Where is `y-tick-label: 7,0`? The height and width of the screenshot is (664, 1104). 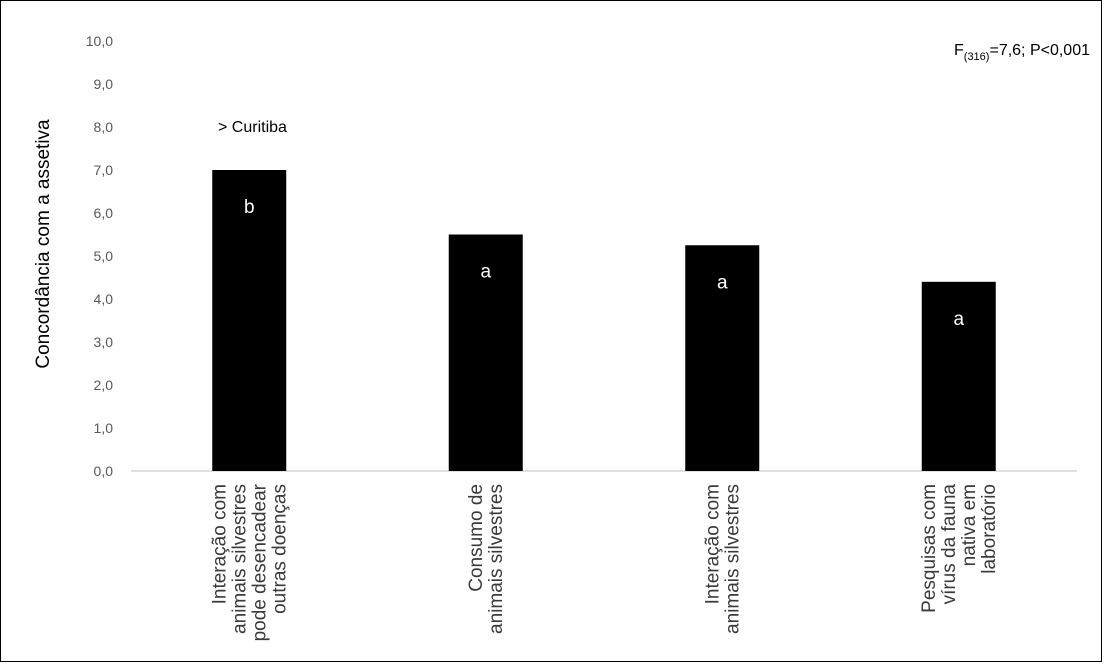
y-tick-label: 7,0 is located at coordinates (104, 170).